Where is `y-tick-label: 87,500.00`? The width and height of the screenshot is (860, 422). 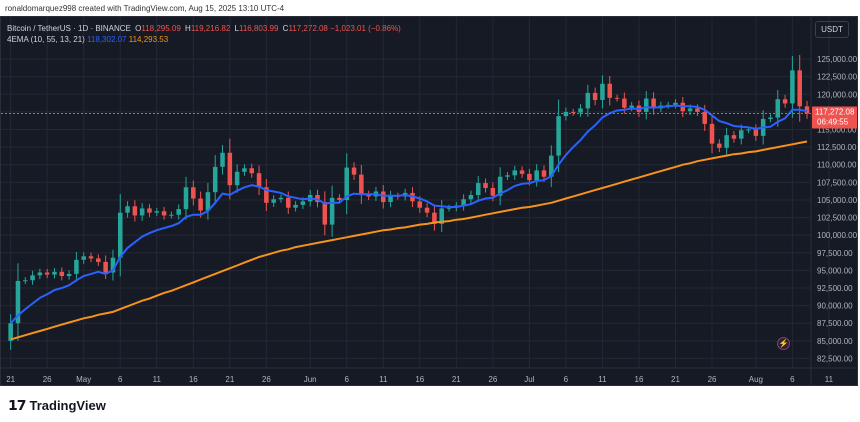 y-tick-label: 87,500.00 is located at coordinates (835, 323).